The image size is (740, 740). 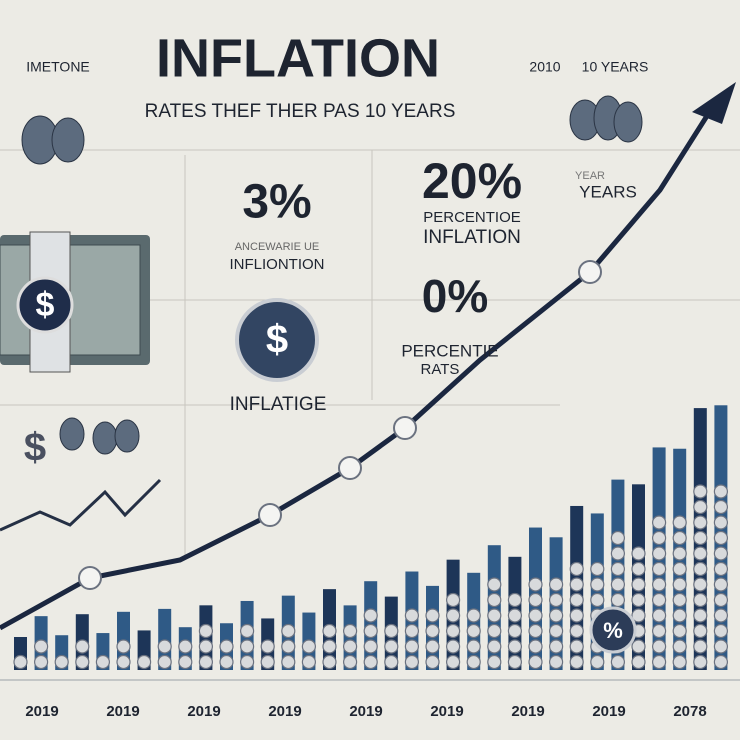 What do you see at coordinates (440, 369) in the screenshot?
I see `callout-label: RATS` at bounding box center [440, 369].